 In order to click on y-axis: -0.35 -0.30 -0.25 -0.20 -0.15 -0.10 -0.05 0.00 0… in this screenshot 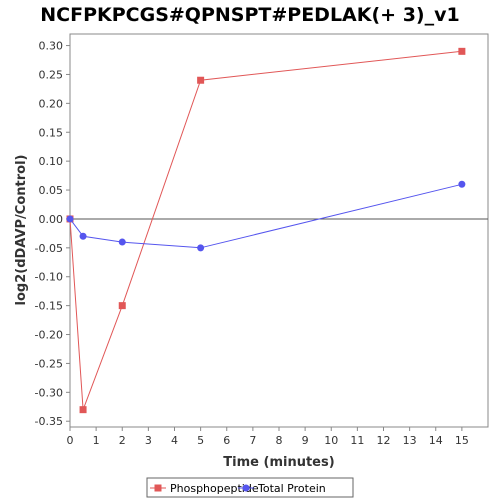, I will do `click(52, 234)`.